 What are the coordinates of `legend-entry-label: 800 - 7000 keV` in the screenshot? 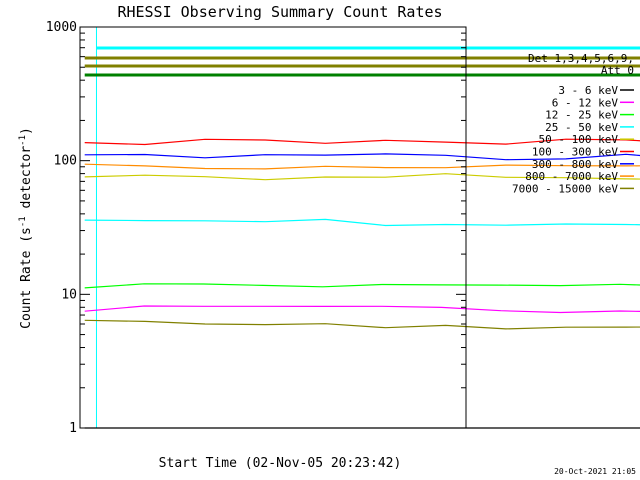 It's located at (571, 176).